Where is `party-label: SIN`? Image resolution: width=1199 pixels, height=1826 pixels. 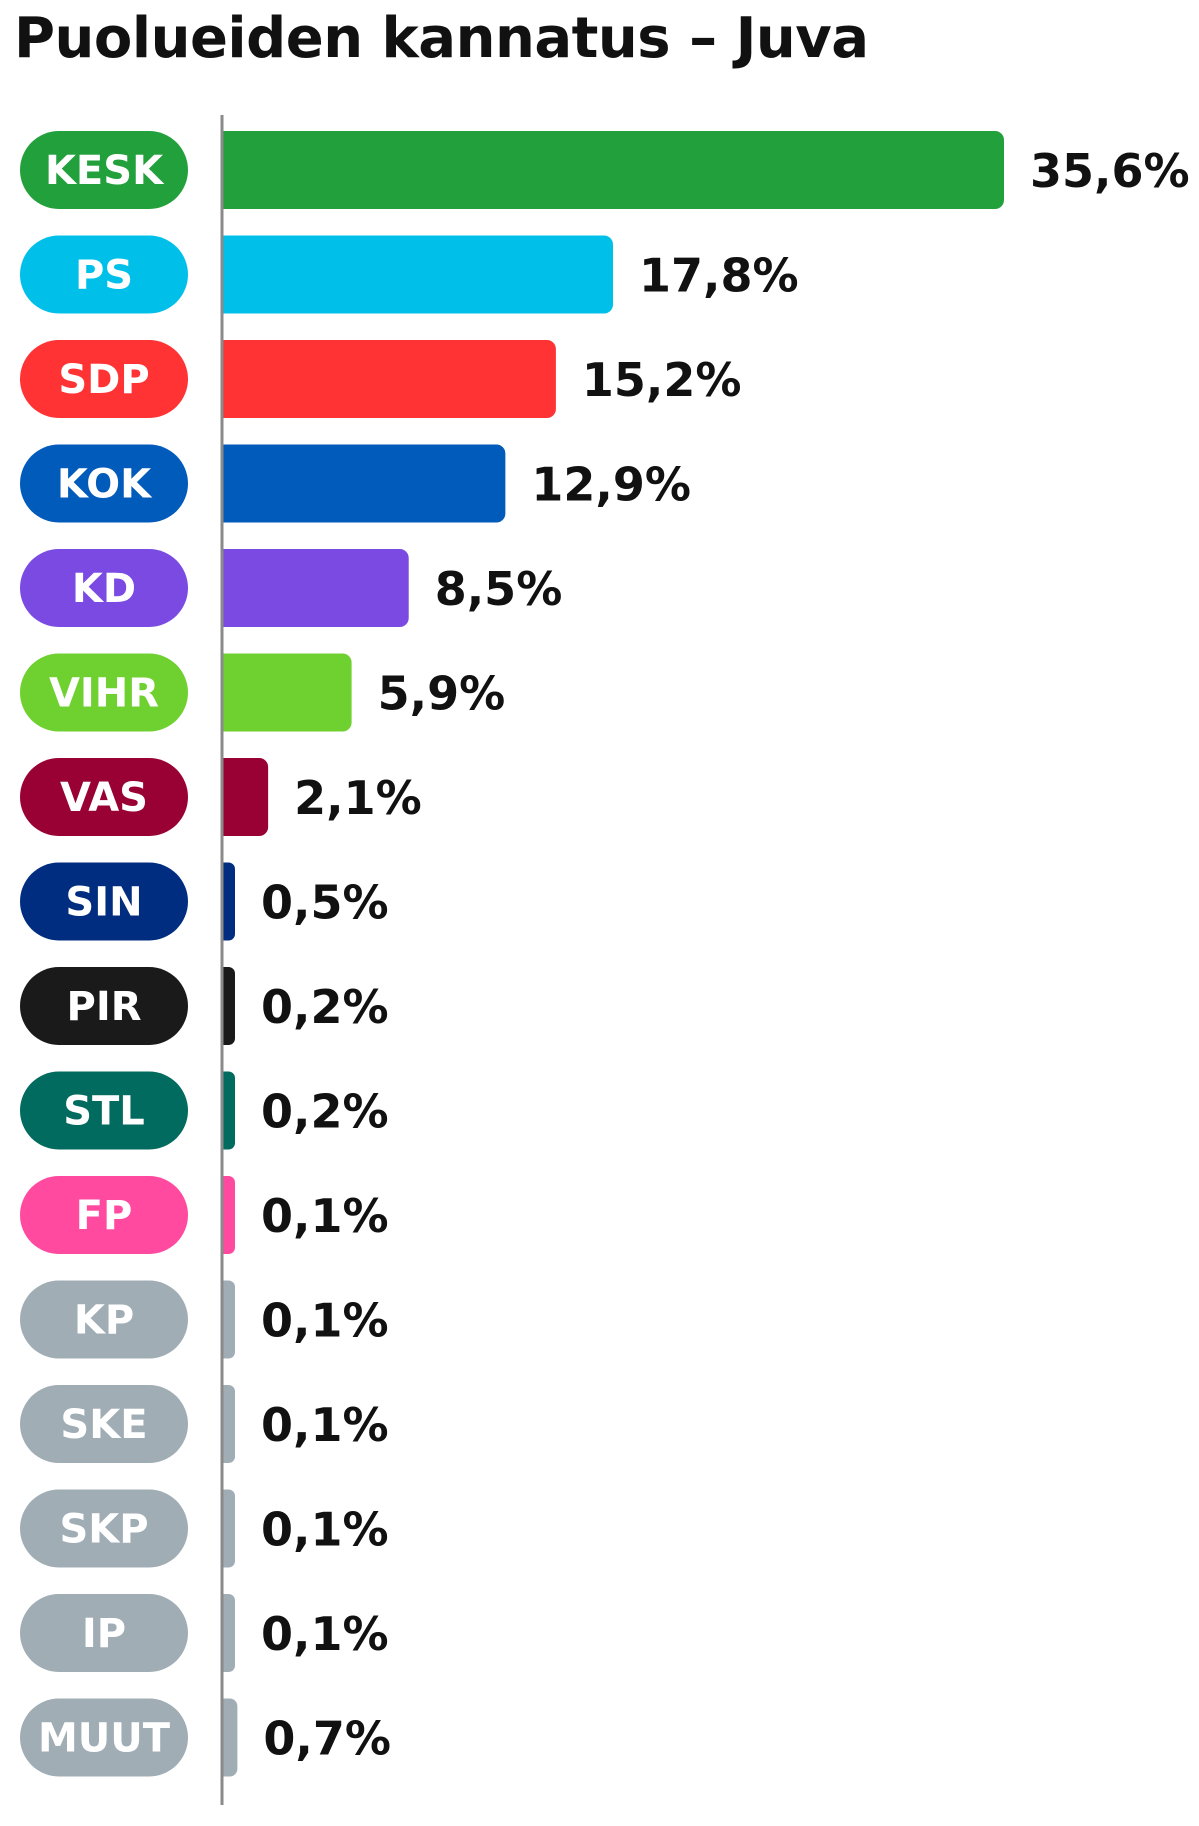 party-label: SIN is located at coordinates (103, 903).